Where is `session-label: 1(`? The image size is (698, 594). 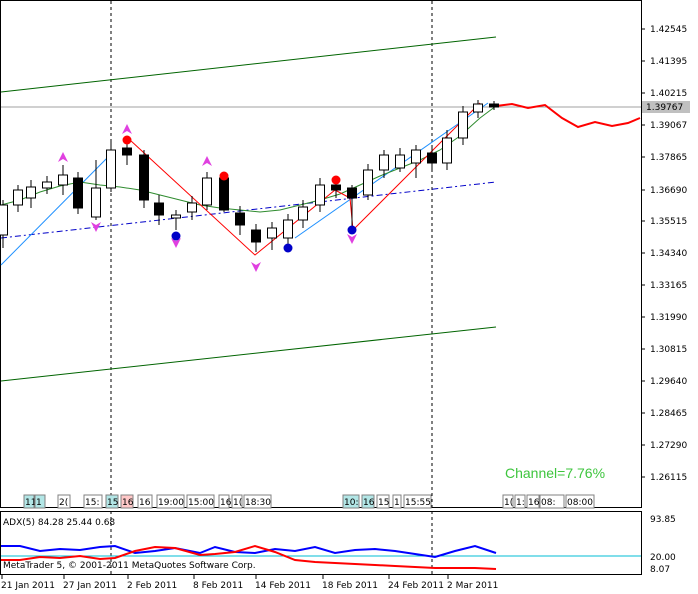
session-label: 1( is located at coordinates (508, 503).